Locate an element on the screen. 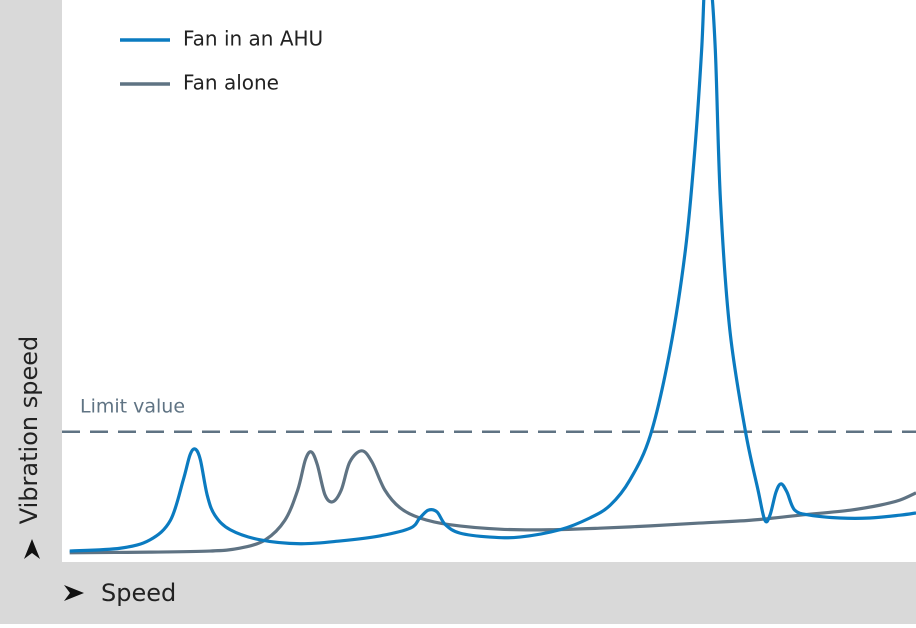  y-axis-band is located at coordinates (31, 312).